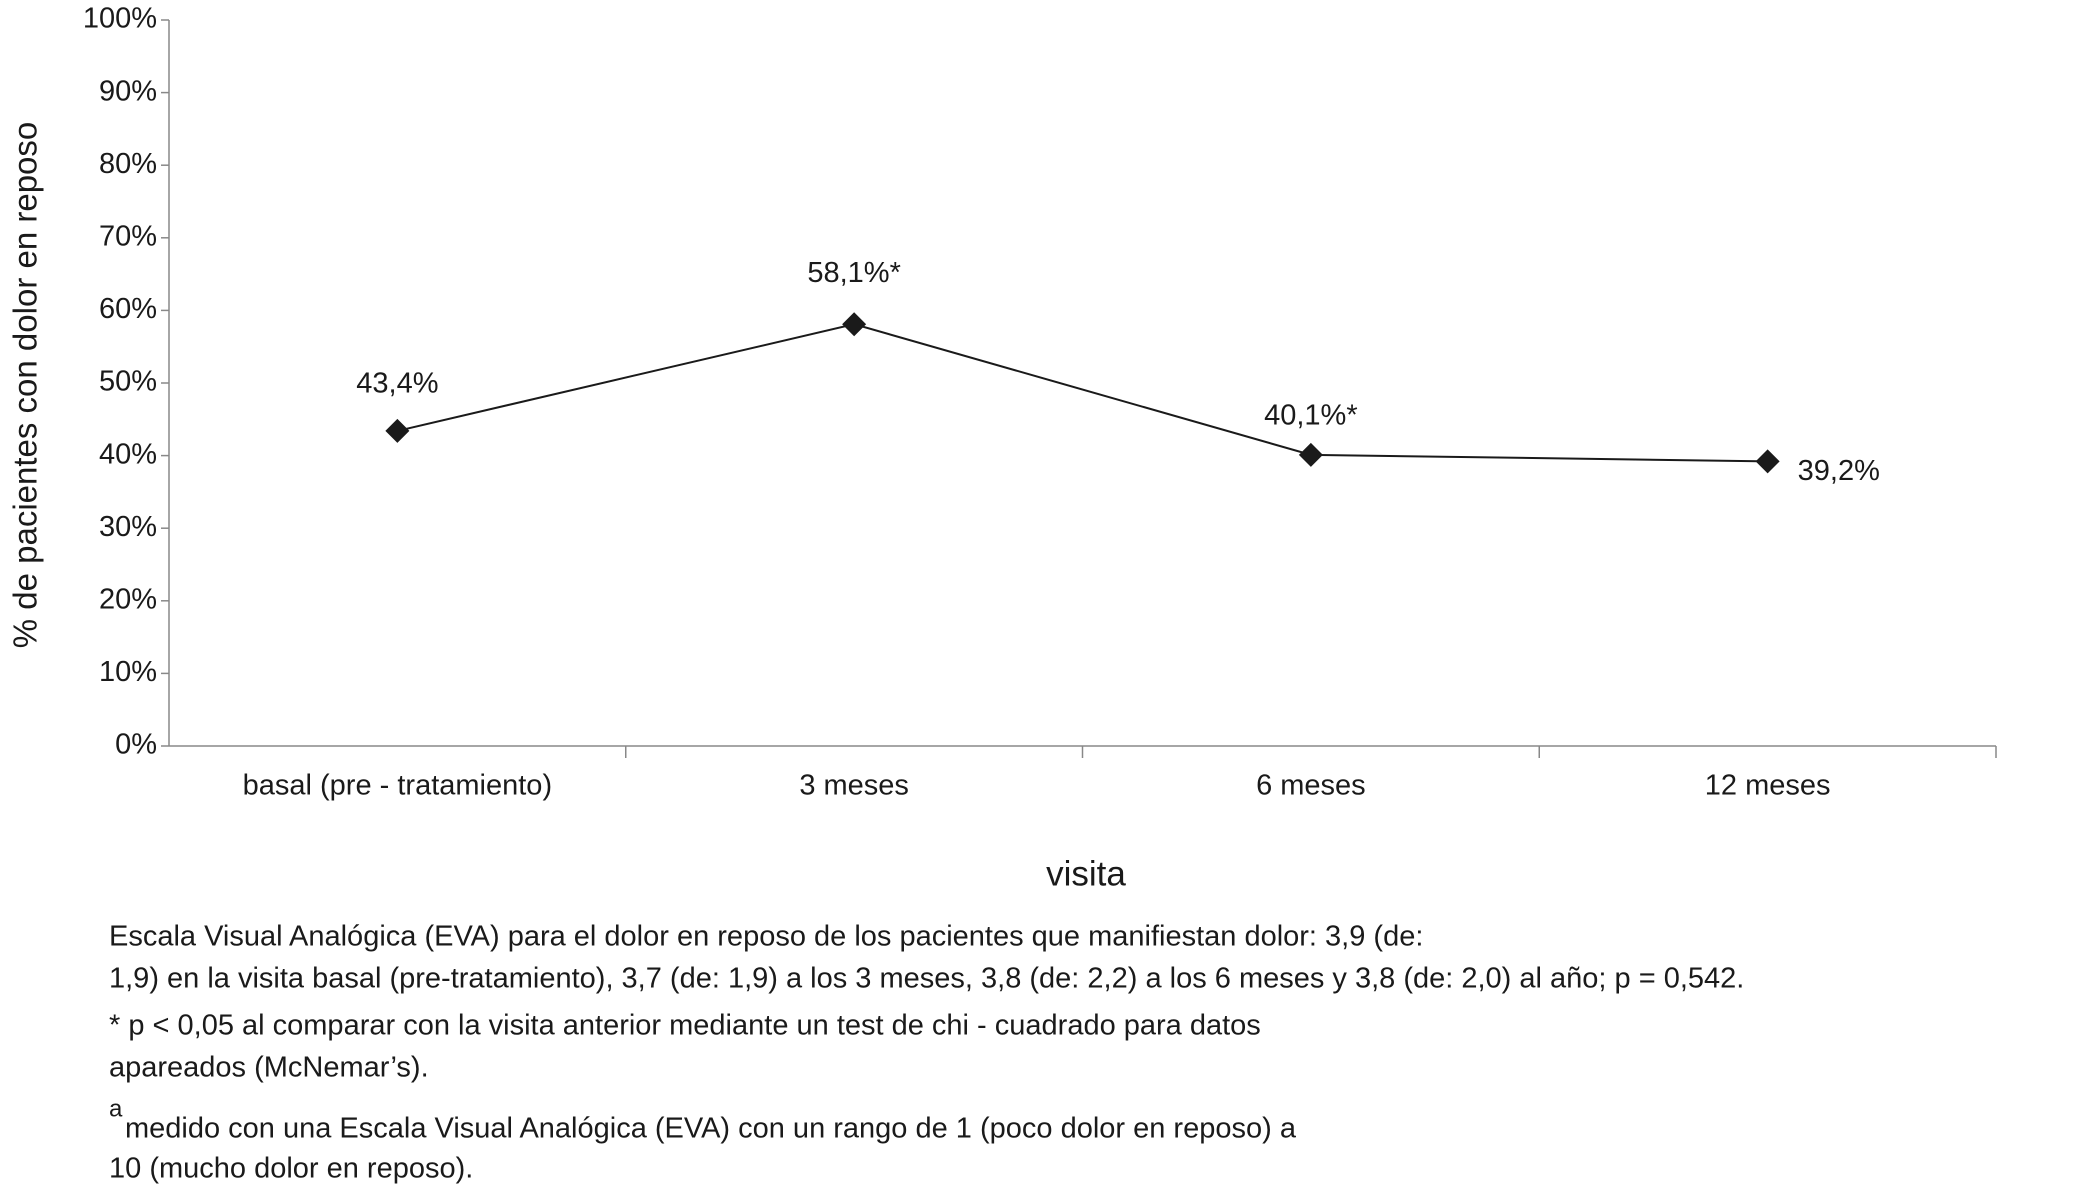 The width and height of the screenshot is (2074, 1185). Describe the element at coordinates (128, 382) in the screenshot. I see `y-tick-label: 50%` at that location.